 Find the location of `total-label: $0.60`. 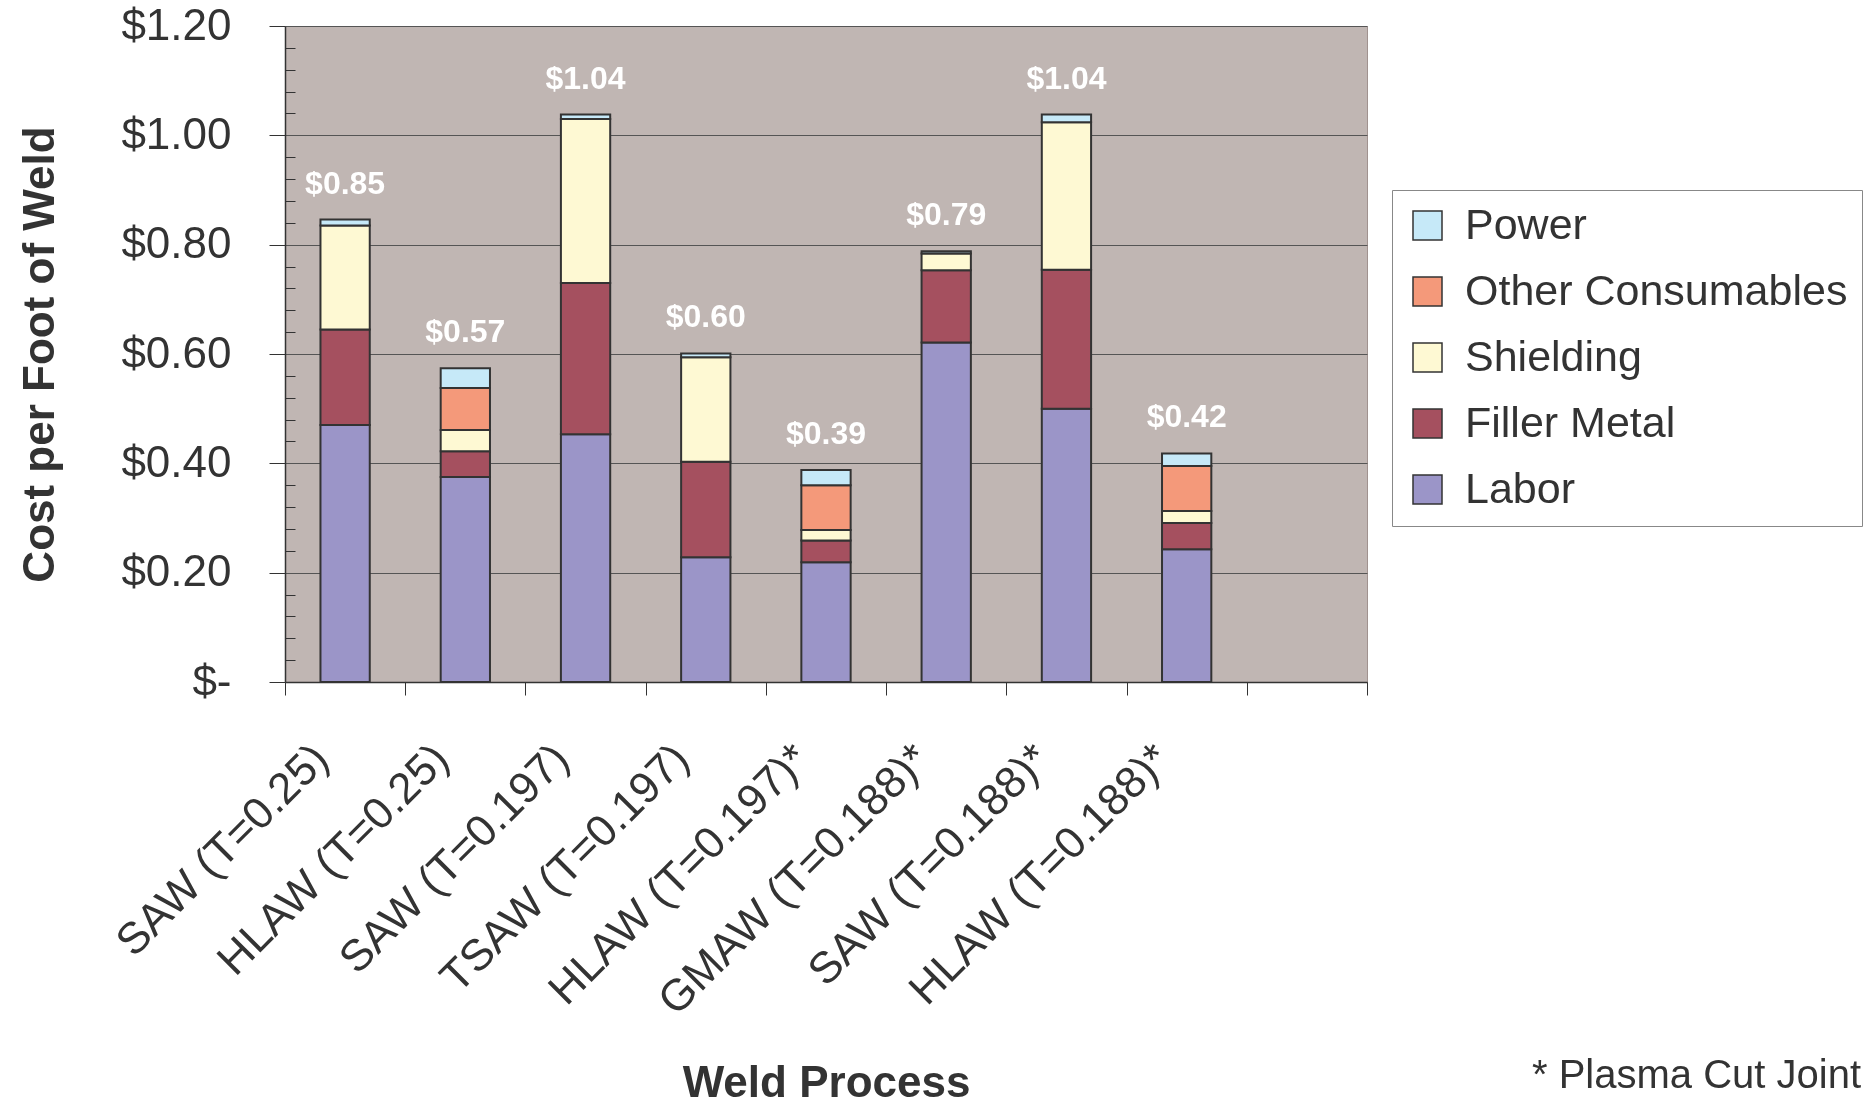

total-label: $0.60 is located at coordinates (705, 316).